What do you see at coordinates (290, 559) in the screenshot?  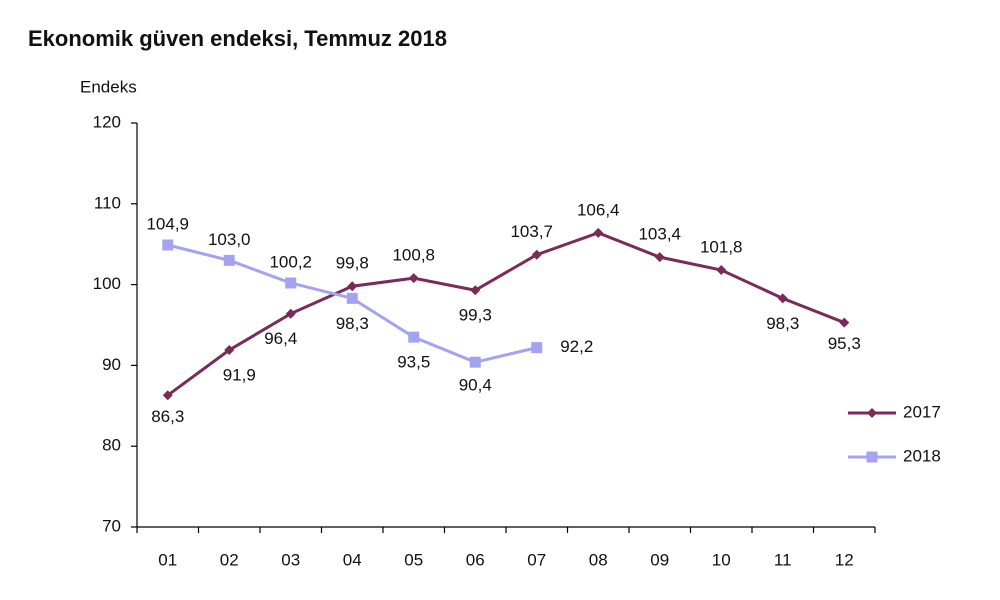 I see `x-tick-label: 03` at bounding box center [290, 559].